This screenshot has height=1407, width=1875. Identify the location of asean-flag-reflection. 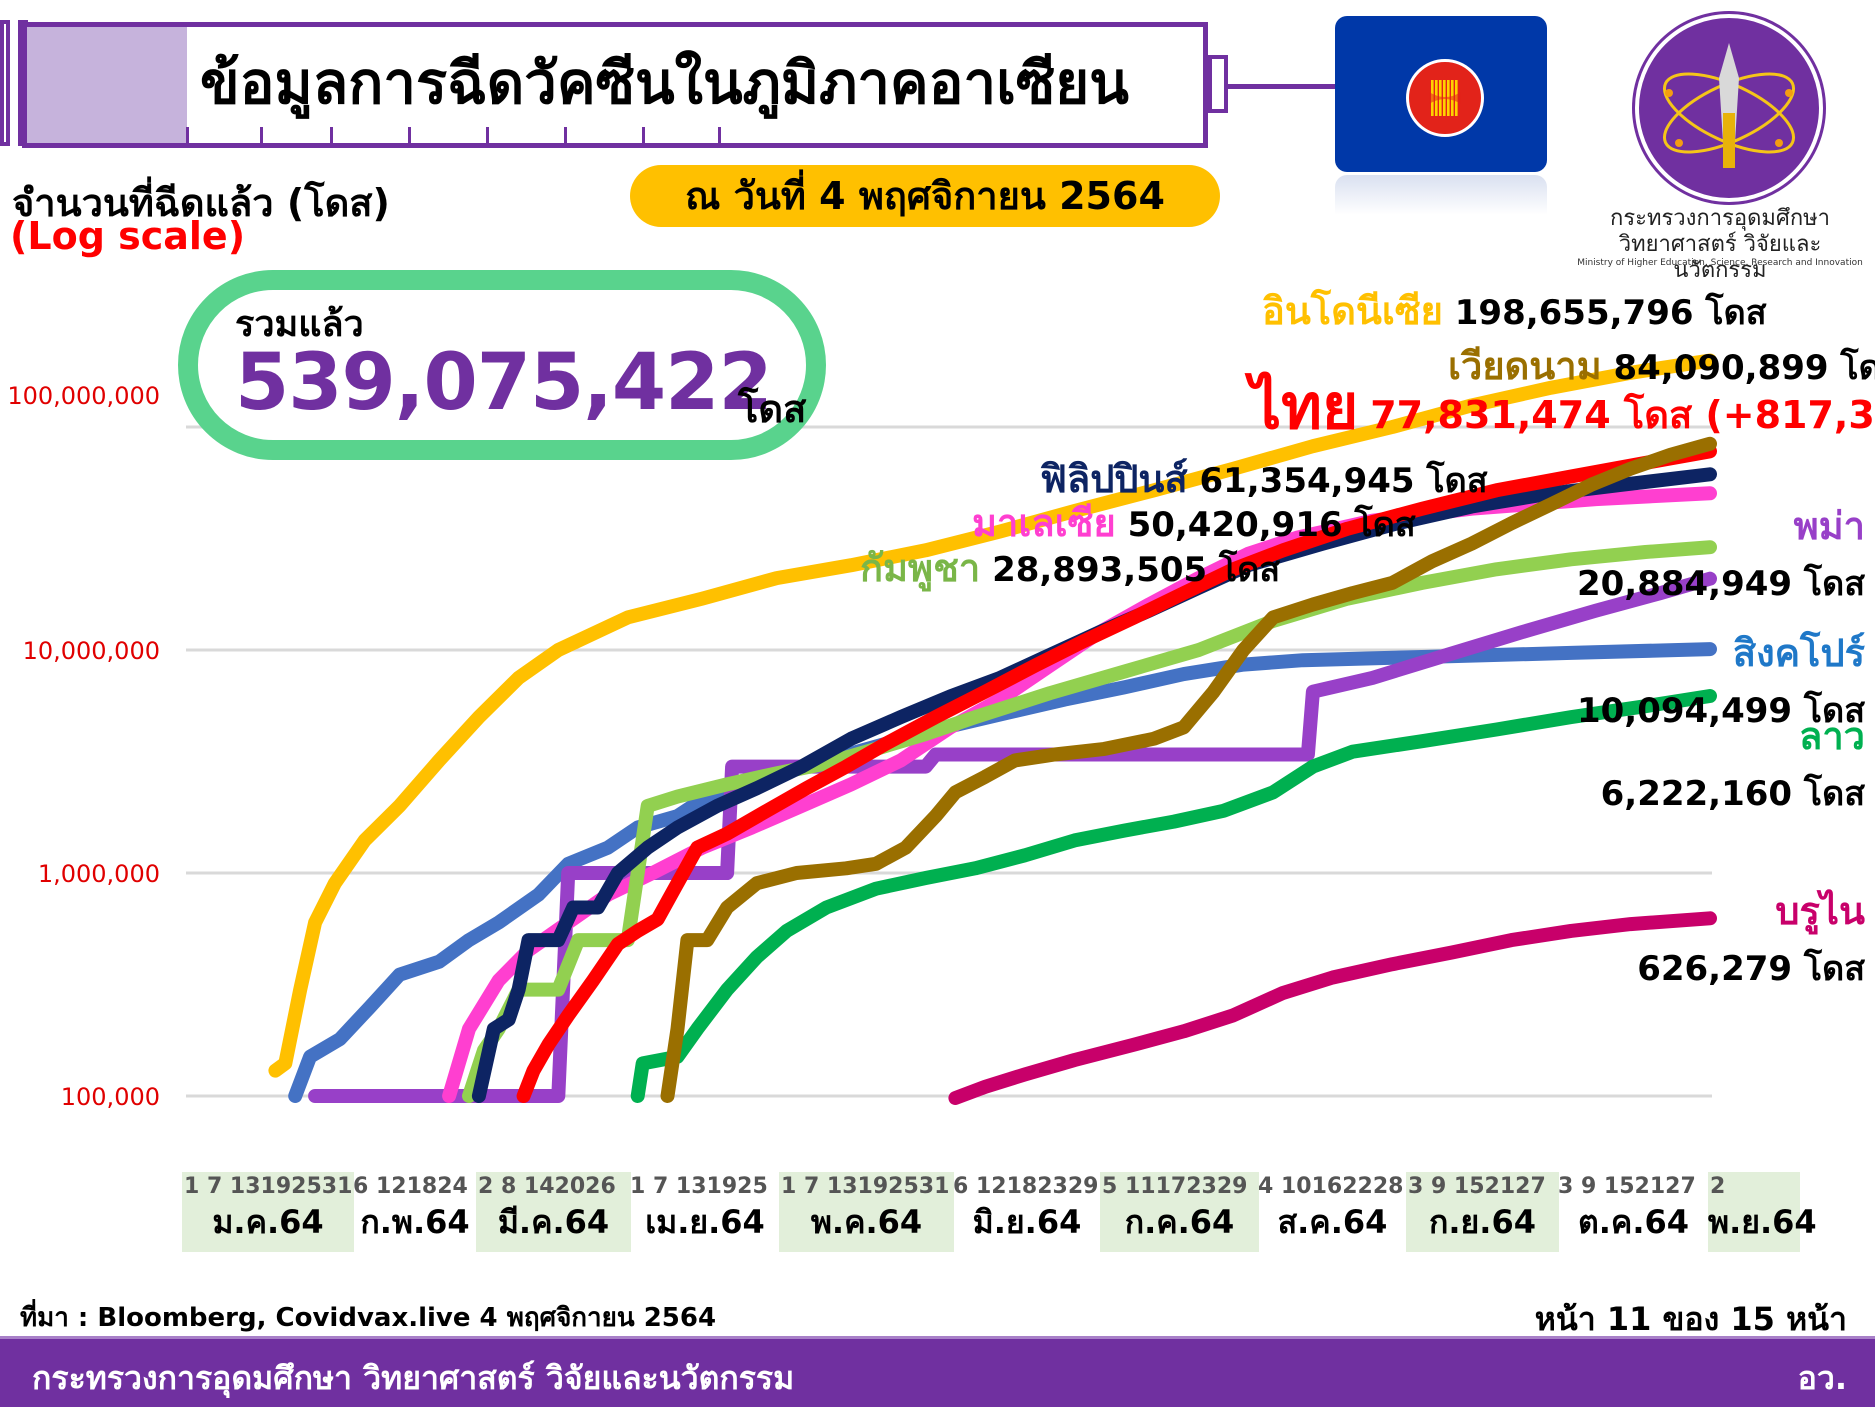
(1441, 195).